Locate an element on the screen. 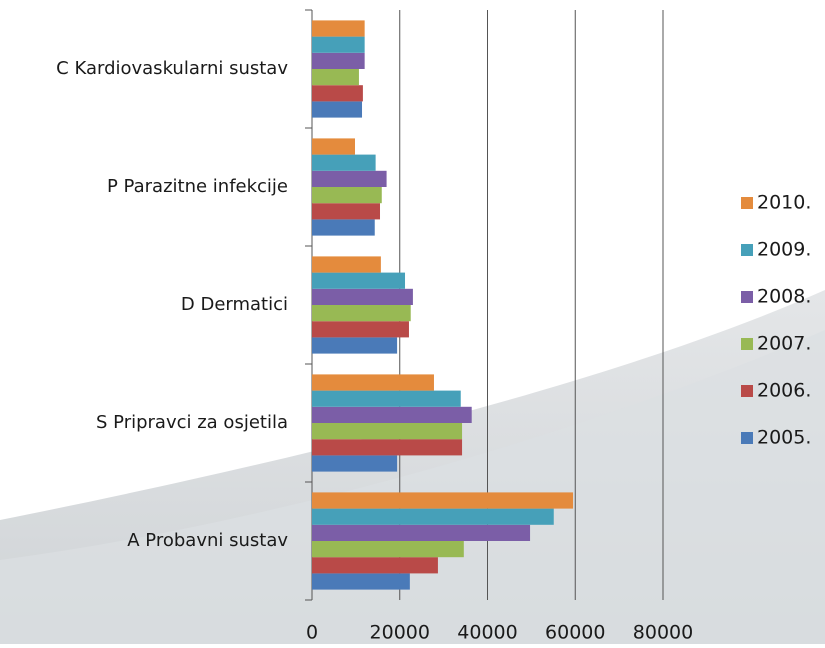 The height and width of the screenshot is (648, 825). y-tick-label: S Pripravci za osjetila is located at coordinates (192, 422).